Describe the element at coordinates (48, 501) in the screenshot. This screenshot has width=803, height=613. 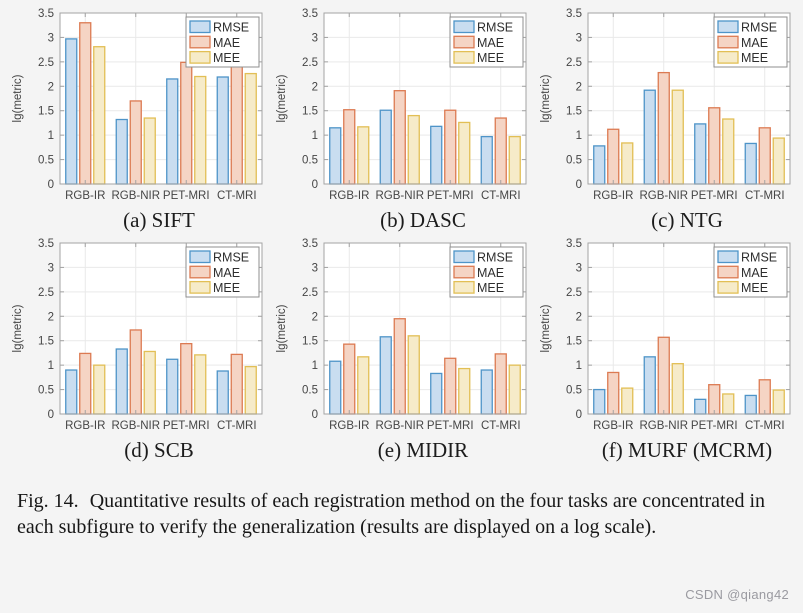
I see `figure-caption-label: Fig. 14.` at that location.